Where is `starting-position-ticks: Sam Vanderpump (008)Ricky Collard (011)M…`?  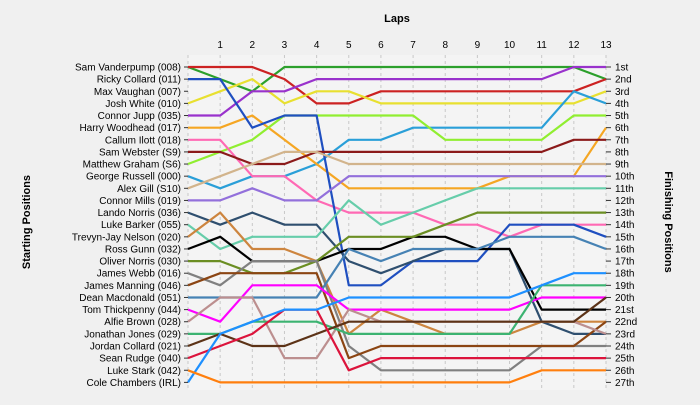 starting-position-ticks: Sam Vanderpump (008)Ricky Collard (011)M… is located at coordinates (130, 226).